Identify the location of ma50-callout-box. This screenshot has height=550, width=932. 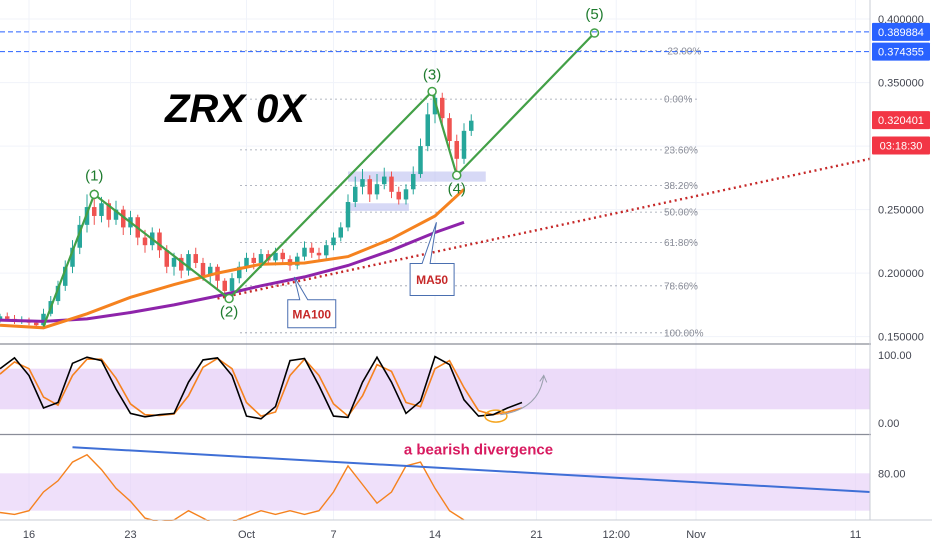
(432, 259).